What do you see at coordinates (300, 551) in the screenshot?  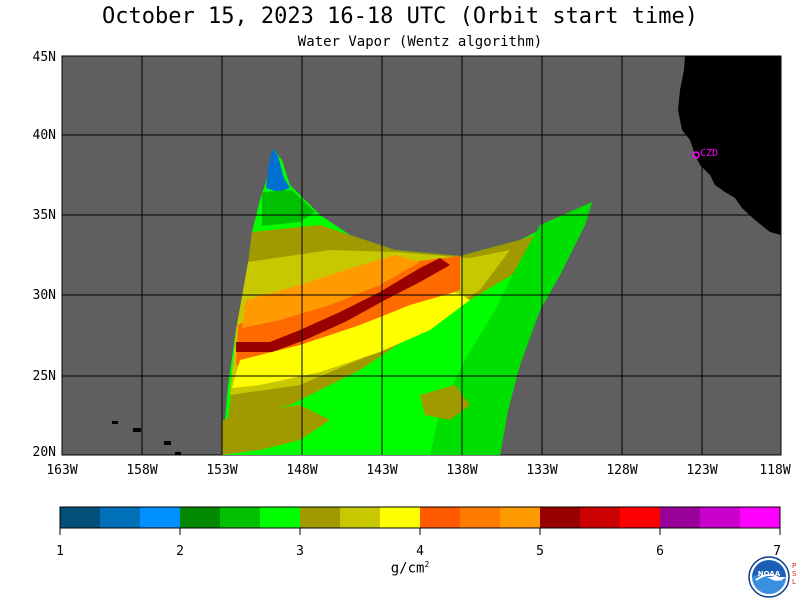 I see `colorbar-label: 3` at bounding box center [300, 551].